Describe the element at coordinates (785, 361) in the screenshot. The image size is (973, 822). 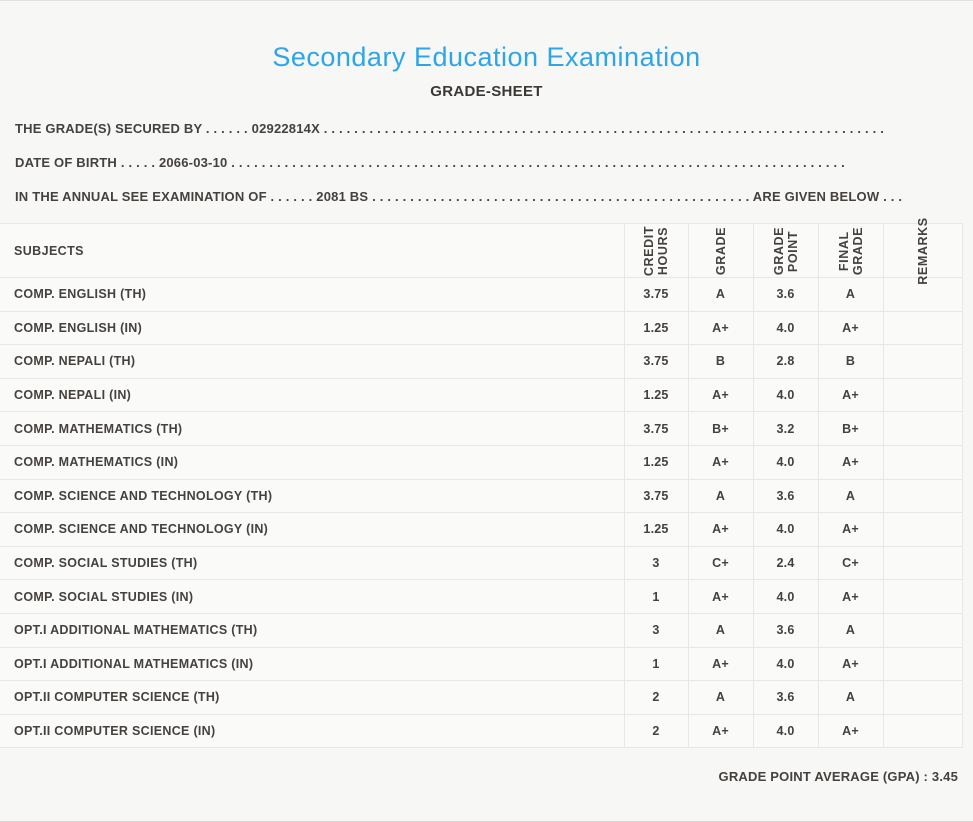
I see `grade-point-cell: 2.8` at that location.